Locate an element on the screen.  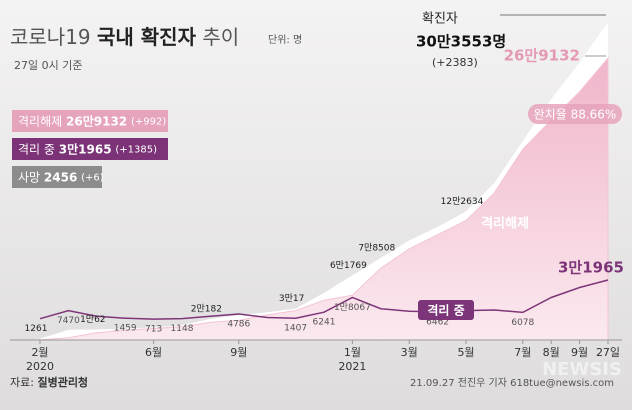
value-label: 12만2634 is located at coordinates (462, 201).